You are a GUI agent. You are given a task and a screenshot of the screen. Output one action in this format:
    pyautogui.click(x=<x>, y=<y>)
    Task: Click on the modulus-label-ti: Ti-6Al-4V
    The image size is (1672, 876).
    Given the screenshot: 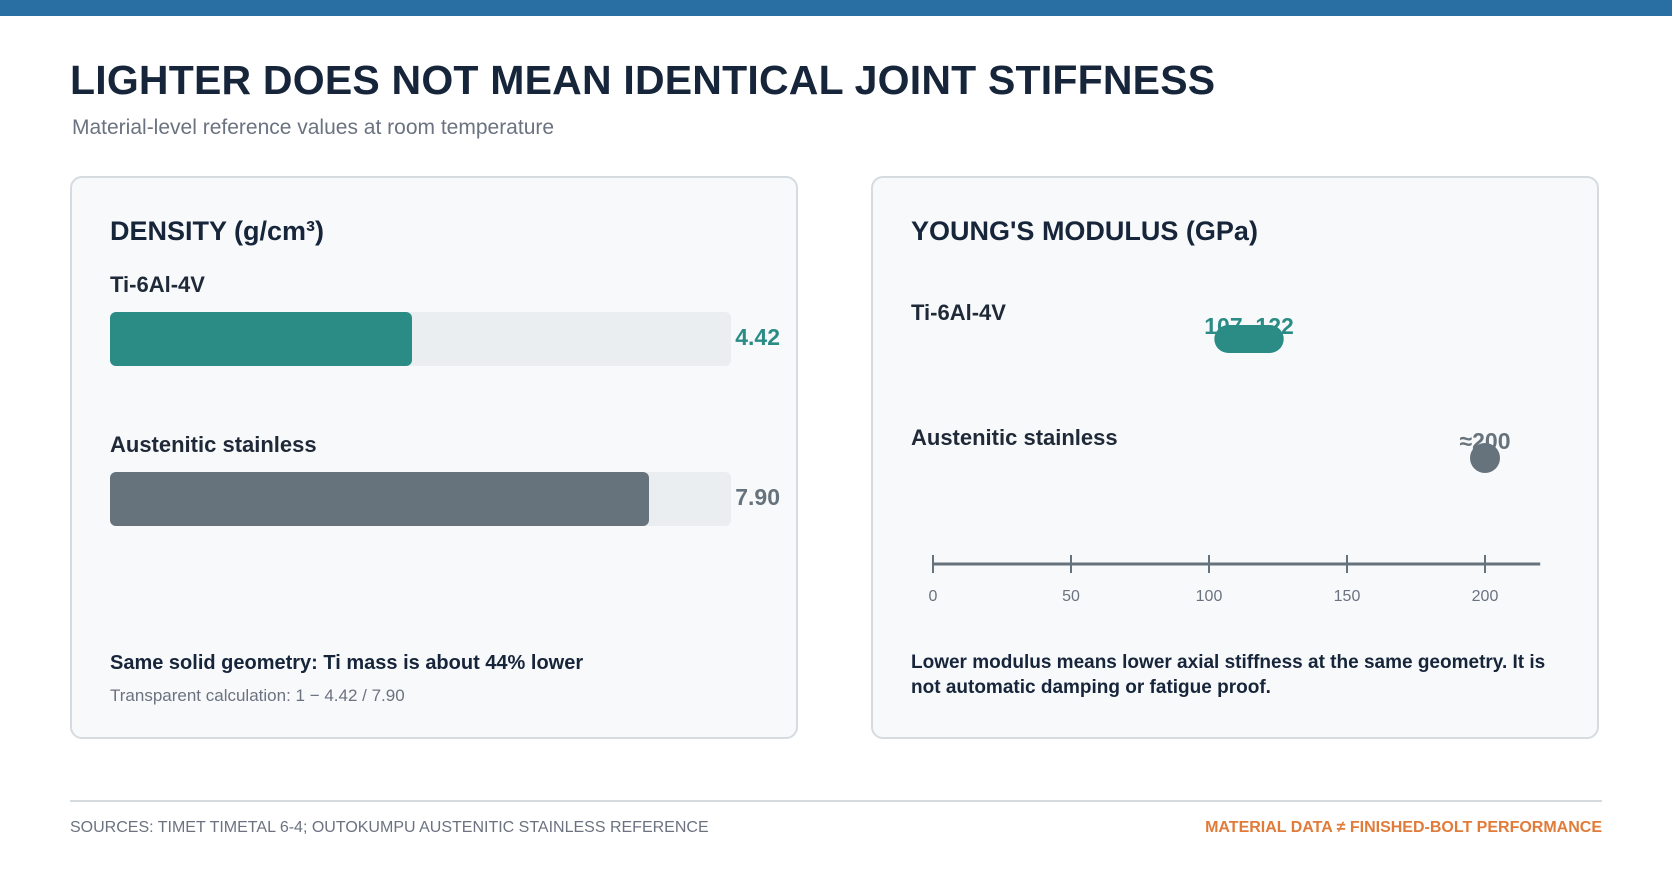 What is the action you would take?
    pyautogui.click(x=958, y=312)
    